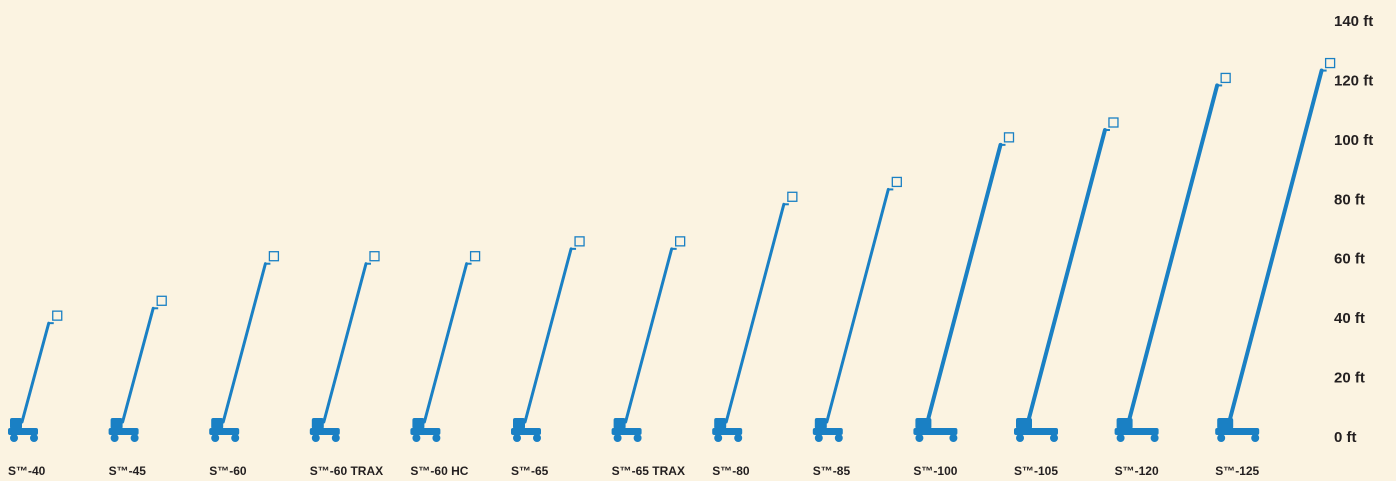 The width and height of the screenshot is (1396, 481). Describe the element at coordinates (1349, 318) in the screenshot. I see `y-tick-label: 40 ft` at that location.